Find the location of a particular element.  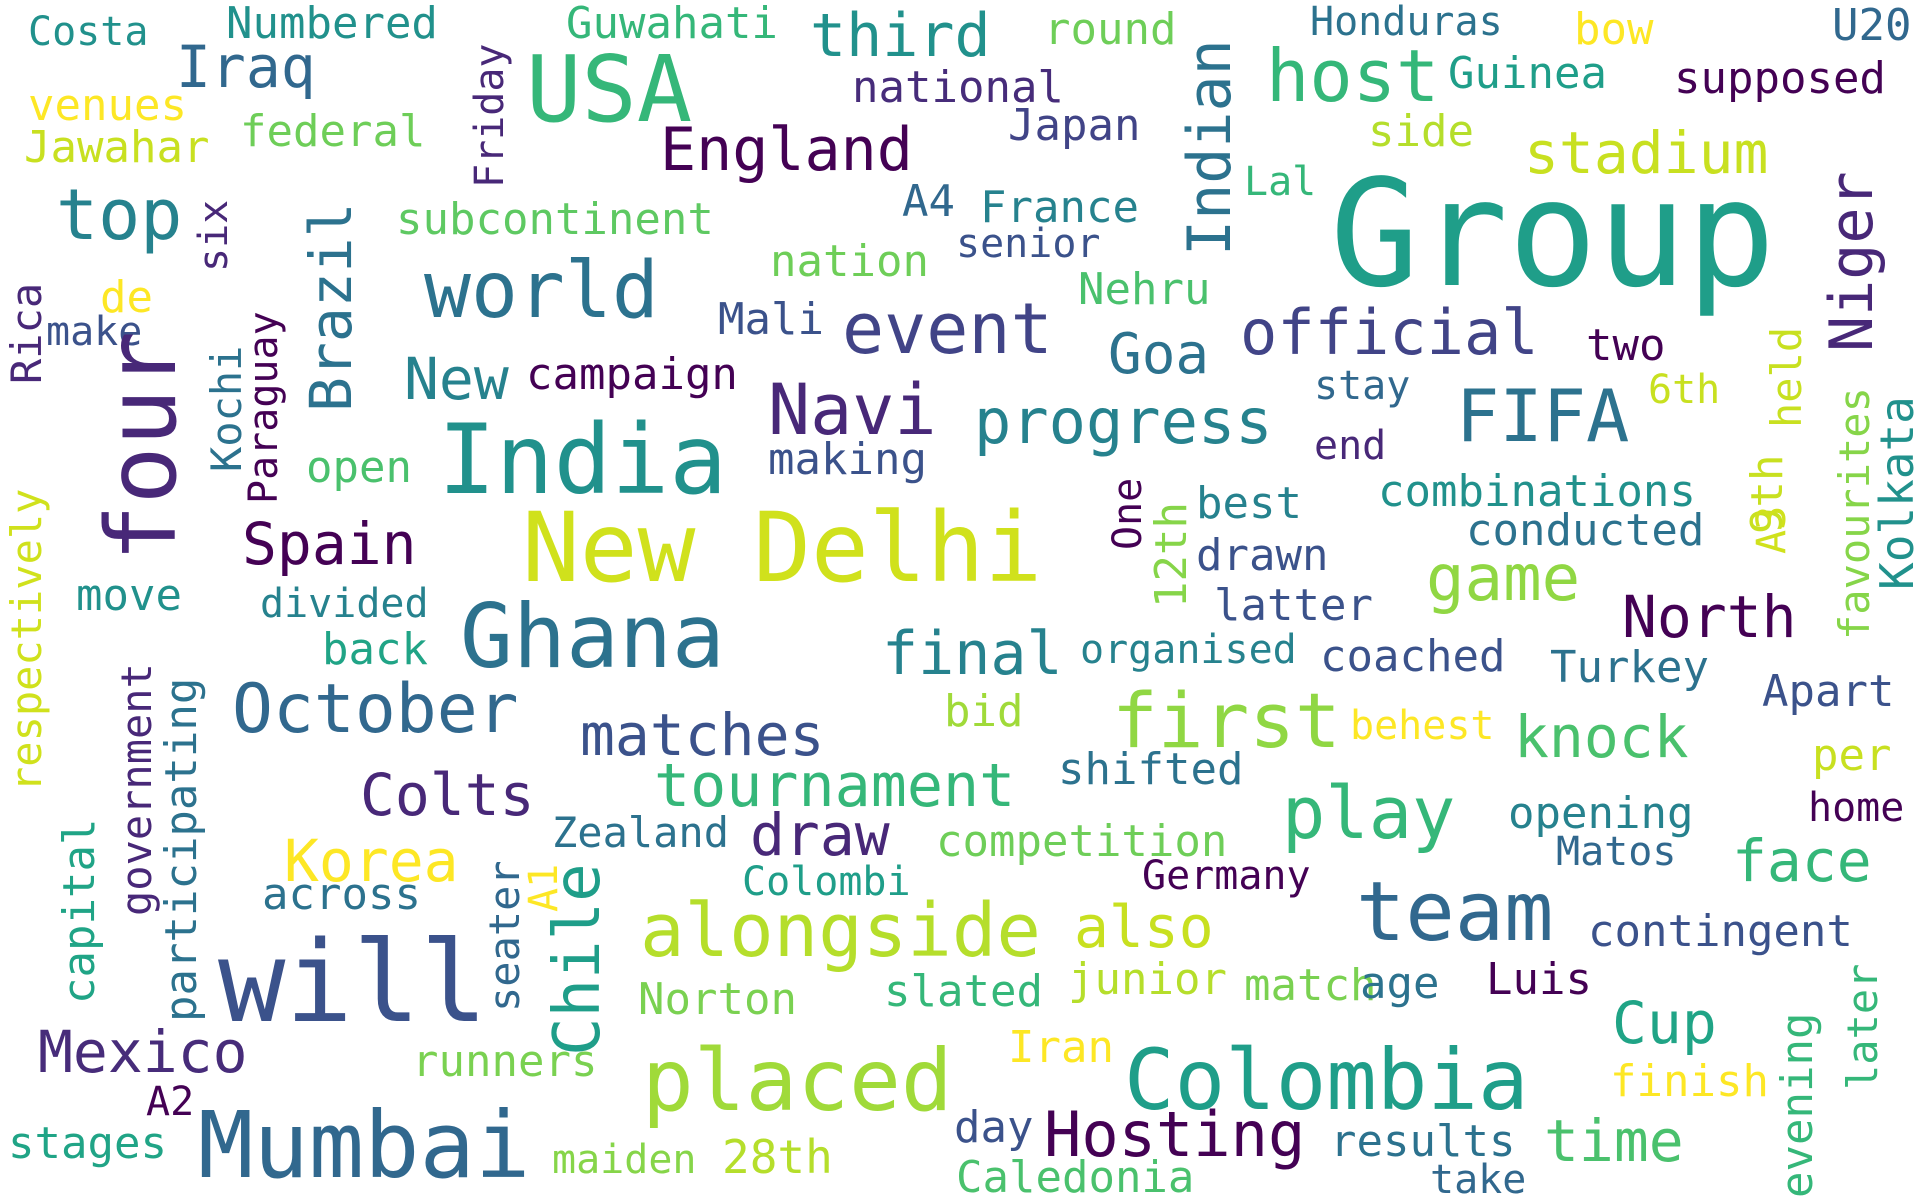

word-maiden: maiden is located at coordinates (624, 1160).